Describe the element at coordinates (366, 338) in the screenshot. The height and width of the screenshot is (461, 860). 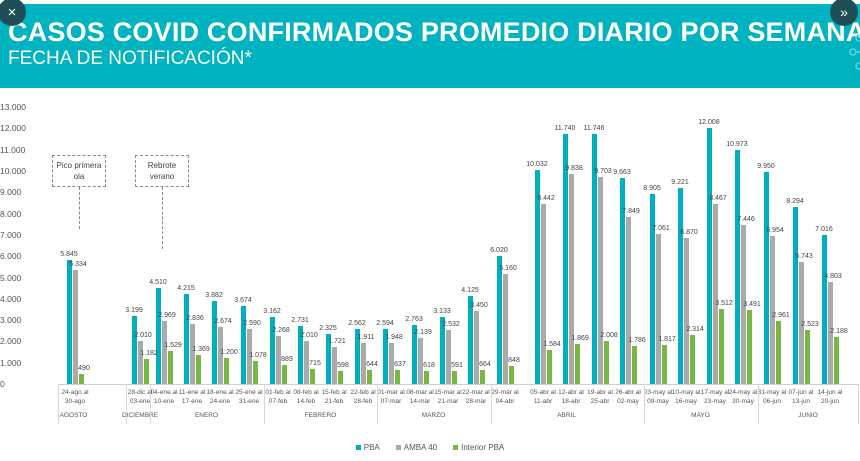
I see `value-label: 1.911` at that location.